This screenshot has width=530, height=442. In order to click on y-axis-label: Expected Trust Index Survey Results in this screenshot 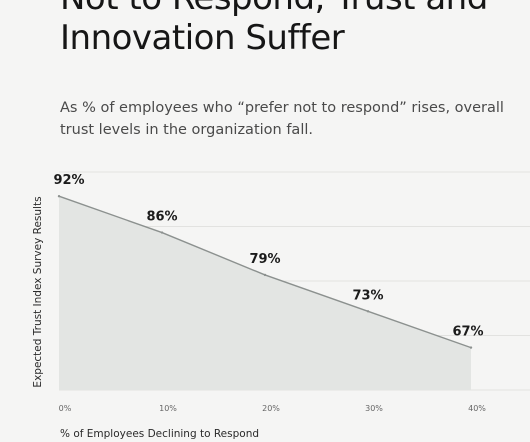, I will do `click(38, 292)`.